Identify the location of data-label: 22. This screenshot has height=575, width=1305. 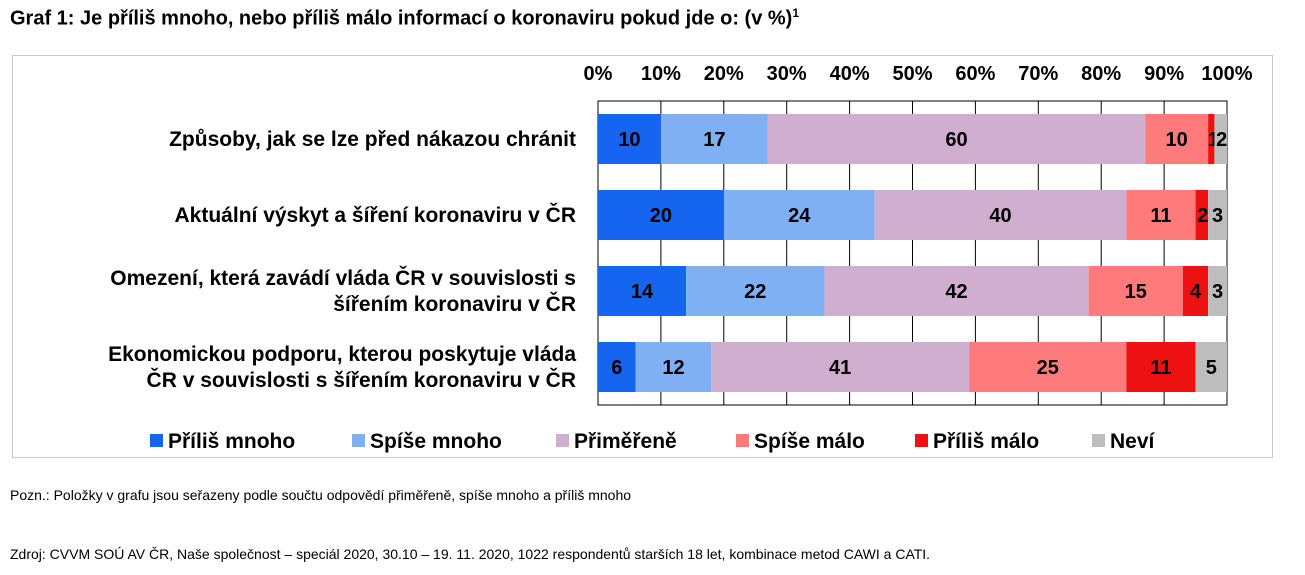
(755, 292).